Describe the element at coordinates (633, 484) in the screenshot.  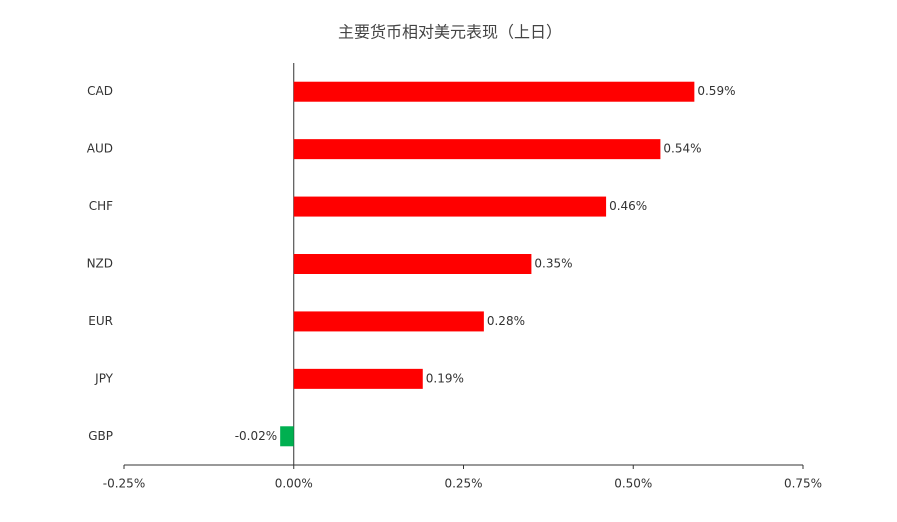
I see `x-tick-label: 0.50%` at that location.